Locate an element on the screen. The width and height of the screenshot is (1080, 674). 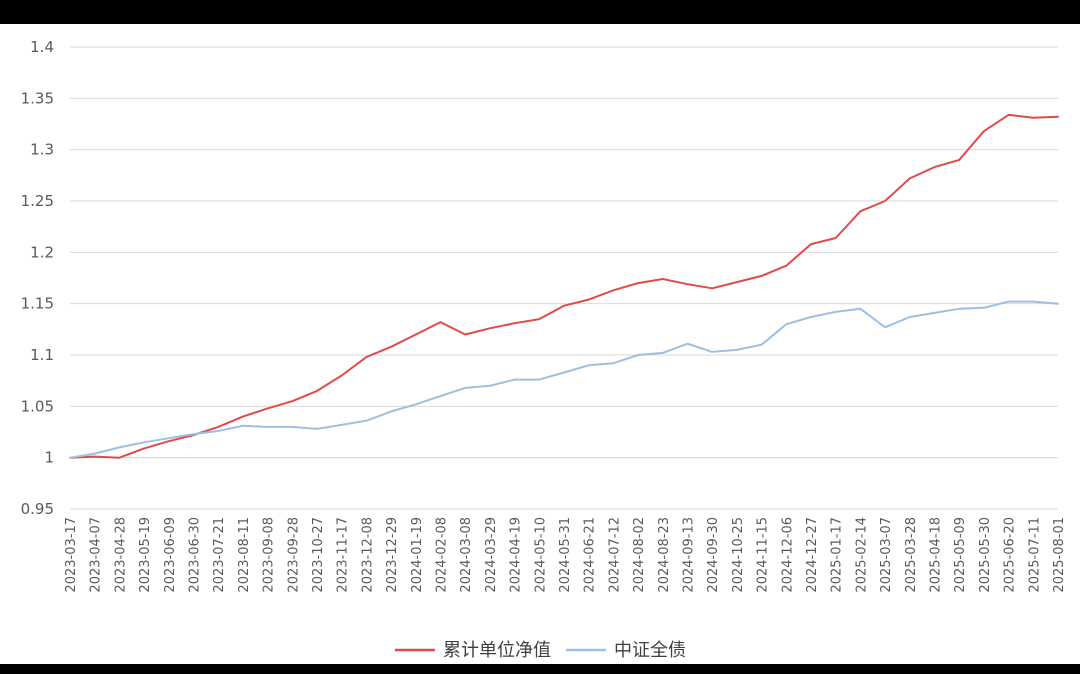
x-tick-label: 2025-03-28 is located at coordinates (911, 555).